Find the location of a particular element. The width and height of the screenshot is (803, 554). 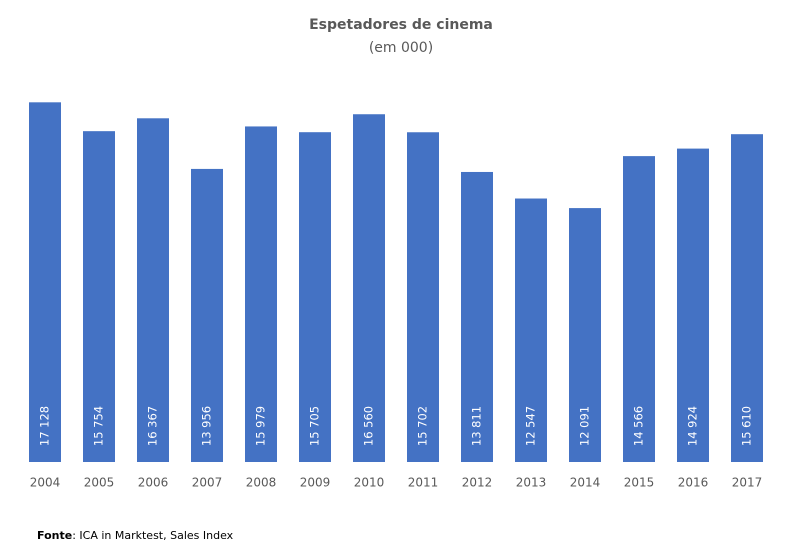

value-label: 15 705 is located at coordinates (315, 426).